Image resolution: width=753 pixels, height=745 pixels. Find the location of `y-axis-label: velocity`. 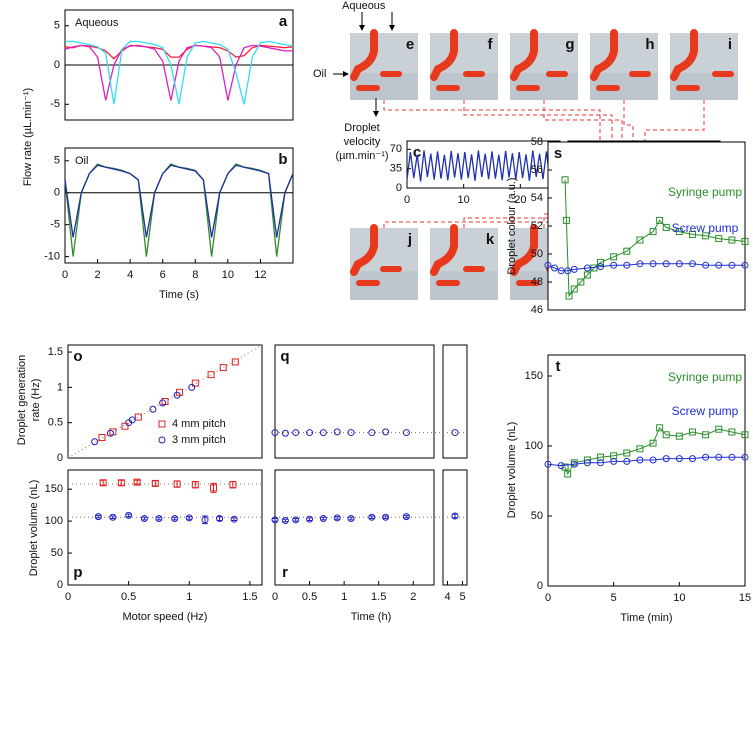

y-axis-label: velocity is located at coordinates (362, 142).